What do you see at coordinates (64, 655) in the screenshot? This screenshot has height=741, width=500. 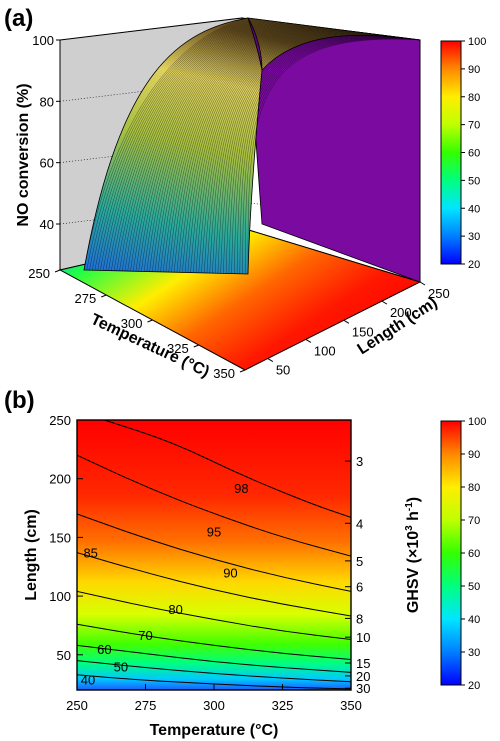 I see `length-tick-label-b: 50` at bounding box center [64, 655].